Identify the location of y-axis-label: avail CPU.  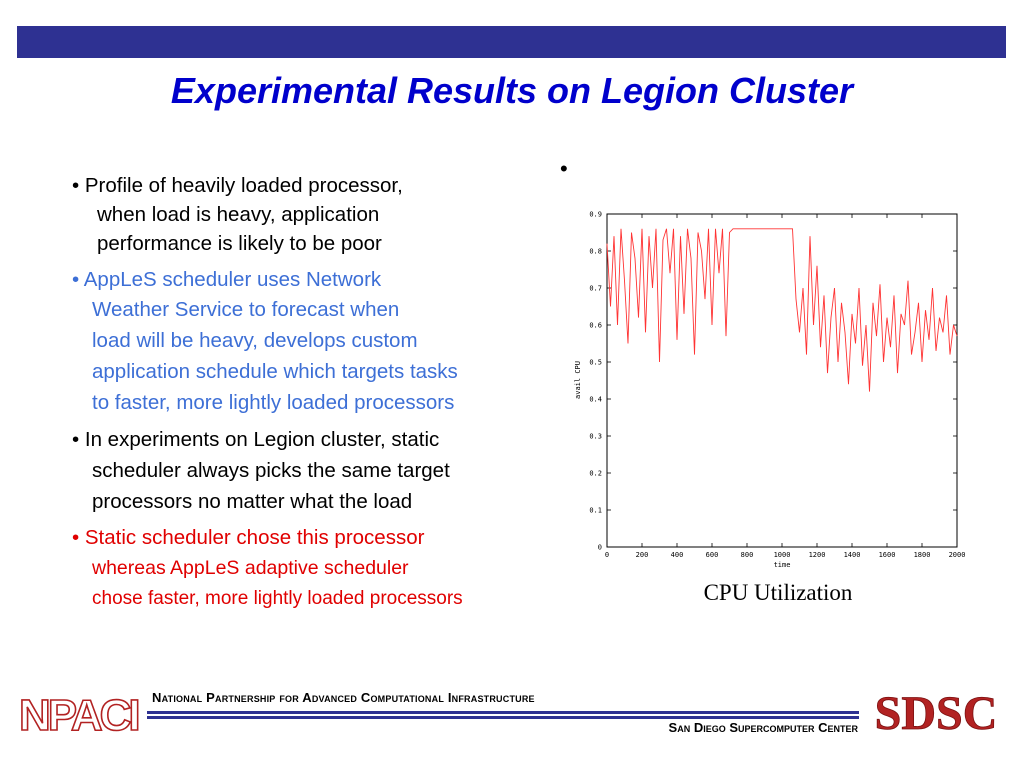
(578, 380).